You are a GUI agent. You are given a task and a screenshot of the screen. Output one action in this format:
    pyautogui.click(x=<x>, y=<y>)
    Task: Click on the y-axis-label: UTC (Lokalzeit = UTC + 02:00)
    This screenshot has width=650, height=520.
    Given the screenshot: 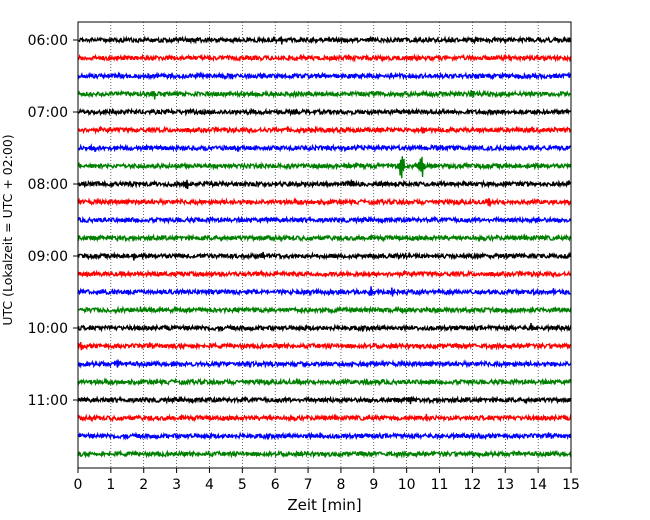 What is the action you would take?
    pyautogui.click(x=7, y=229)
    